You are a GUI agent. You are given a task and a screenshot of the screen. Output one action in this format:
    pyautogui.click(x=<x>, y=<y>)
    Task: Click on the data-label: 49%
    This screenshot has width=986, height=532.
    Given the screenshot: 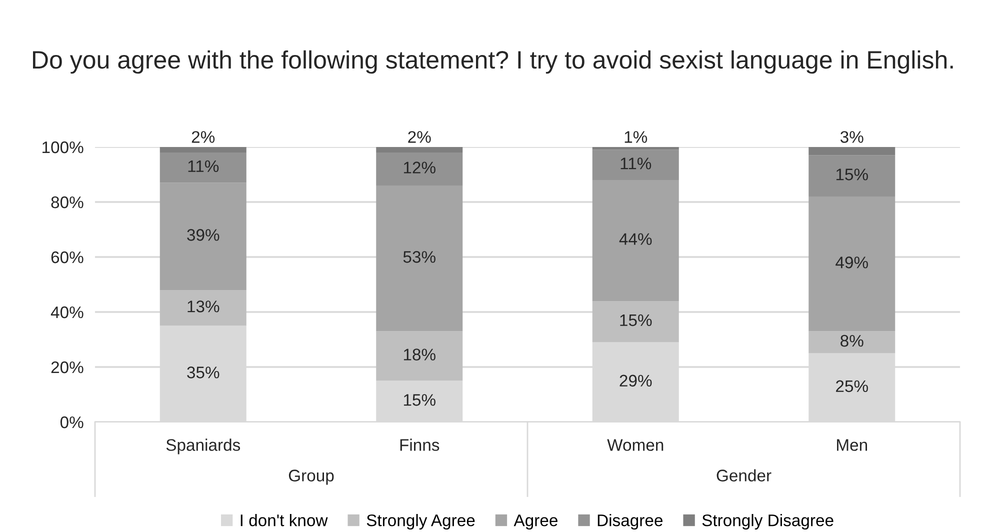 What is the action you would take?
    pyautogui.click(x=852, y=262)
    